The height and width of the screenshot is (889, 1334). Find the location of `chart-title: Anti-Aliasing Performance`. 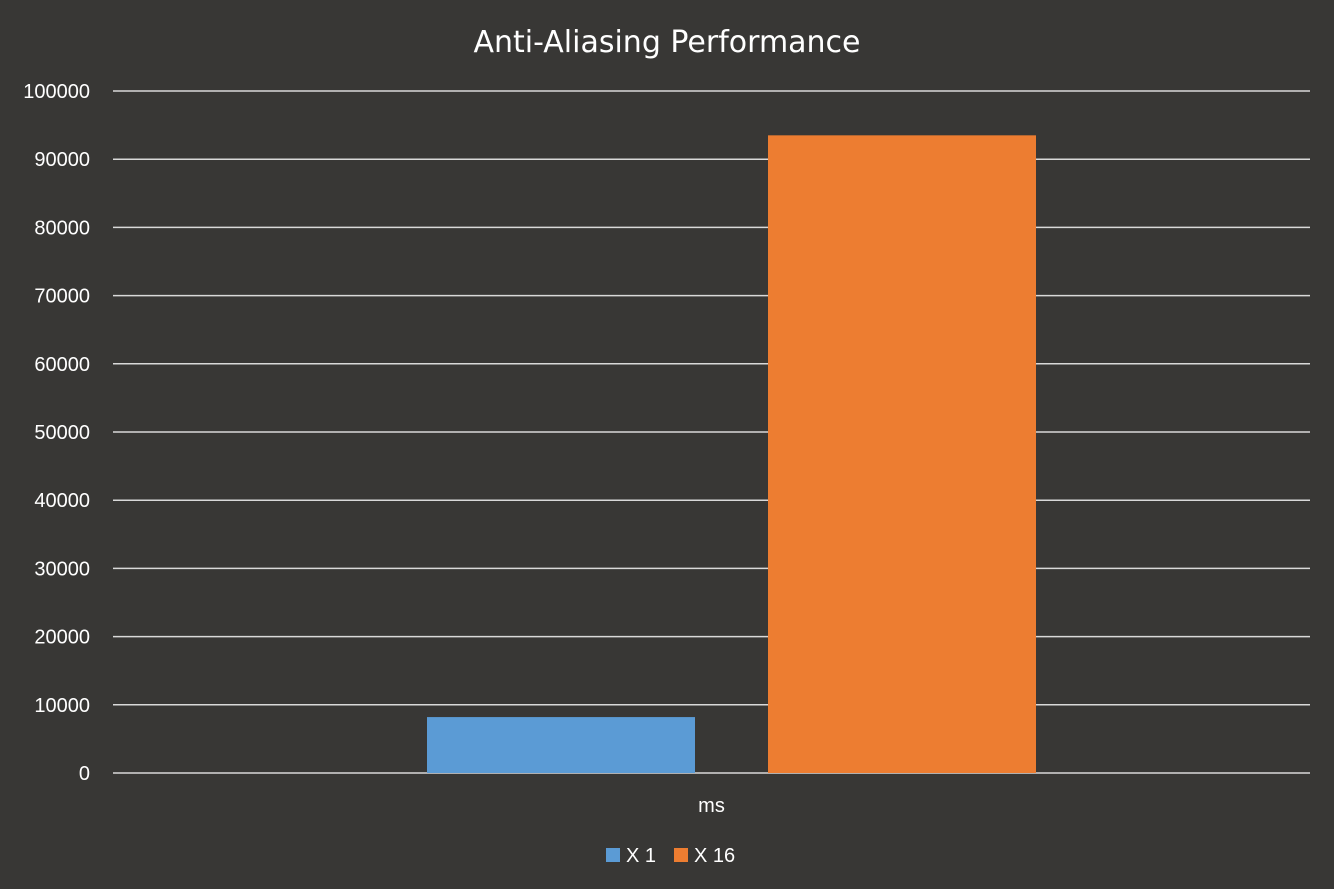

chart-title: Anti-Aliasing Performance is located at coordinates (666, 42).